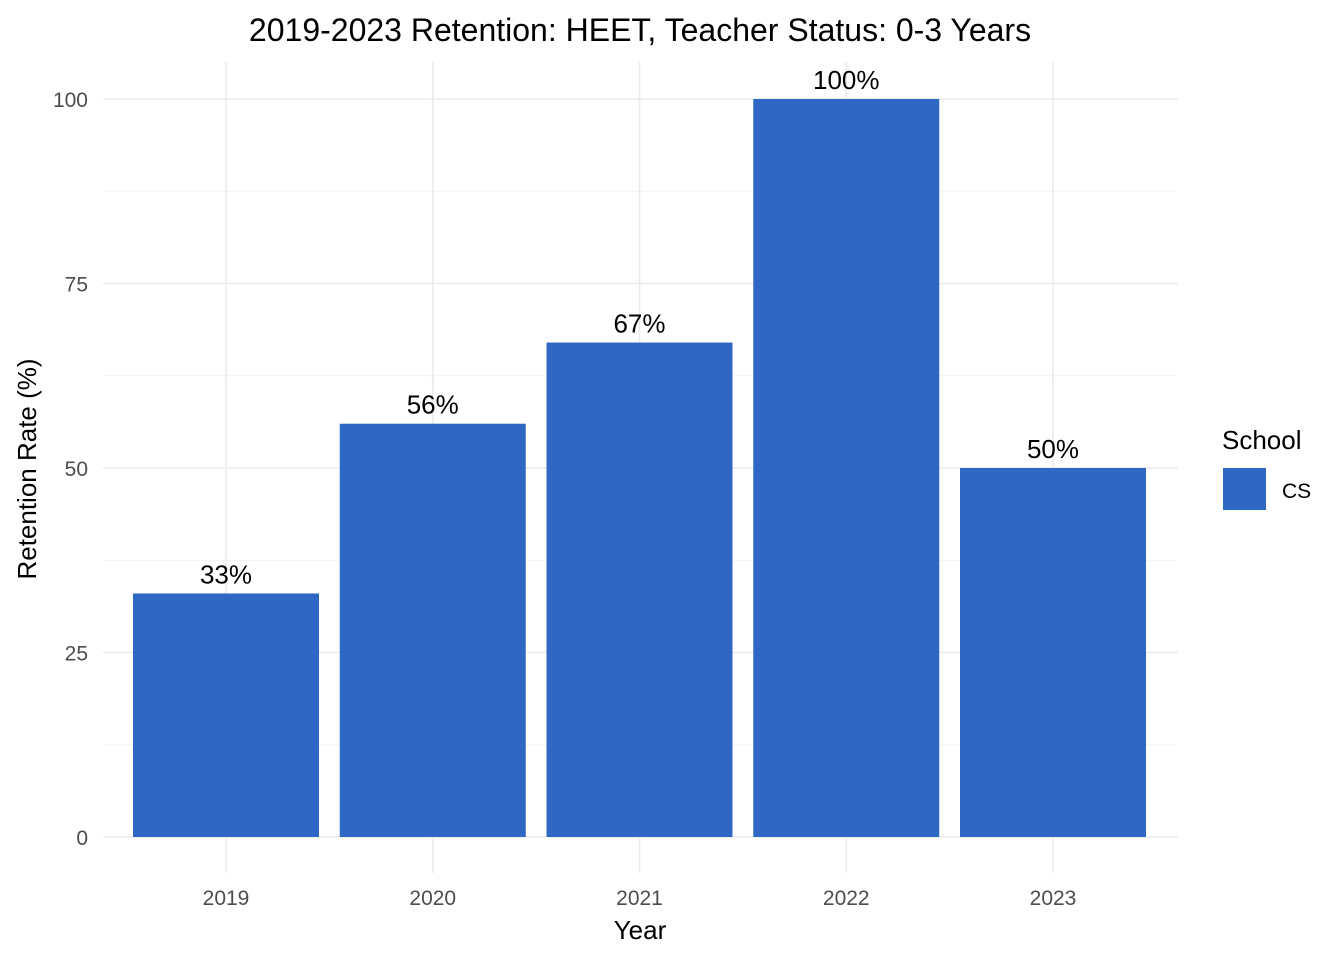  What do you see at coordinates (1244, 489) in the screenshot?
I see `legend-swatch-cs` at bounding box center [1244, 489].